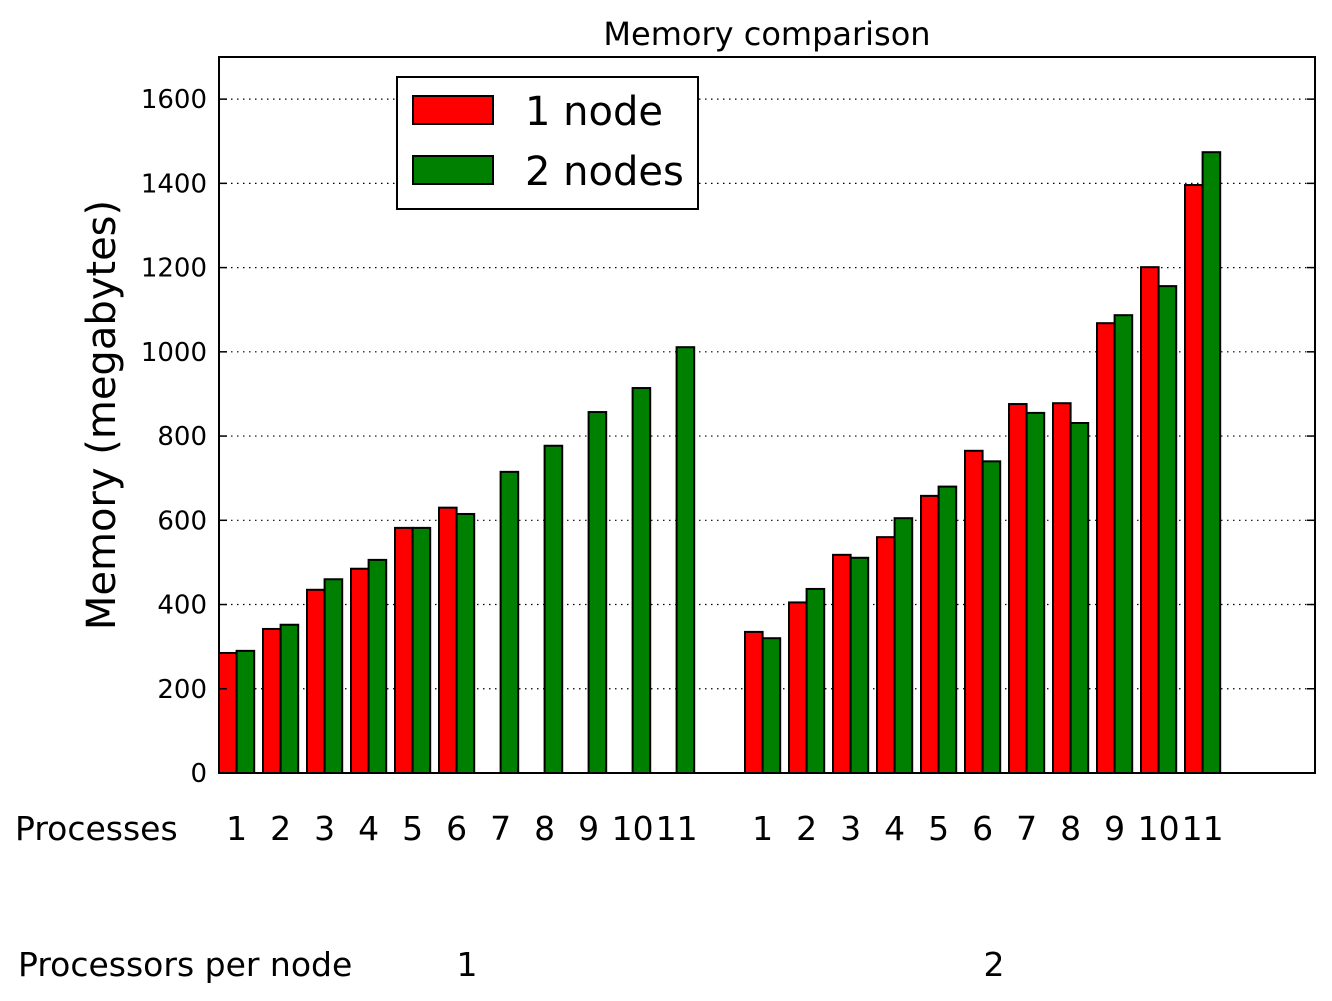  Describe the element at coordinates (182, 606) in the screenshot. I see `y-tick-label: 400` at that location.